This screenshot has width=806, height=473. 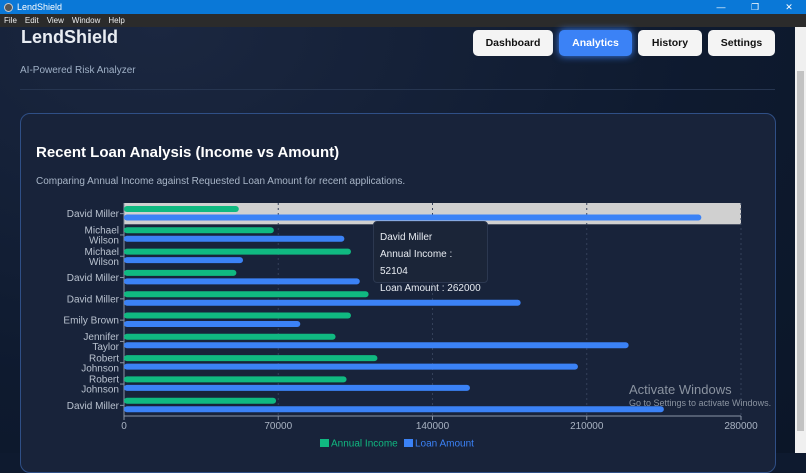 I want to click on window-title: LendShield, so click(x=40, y=7).